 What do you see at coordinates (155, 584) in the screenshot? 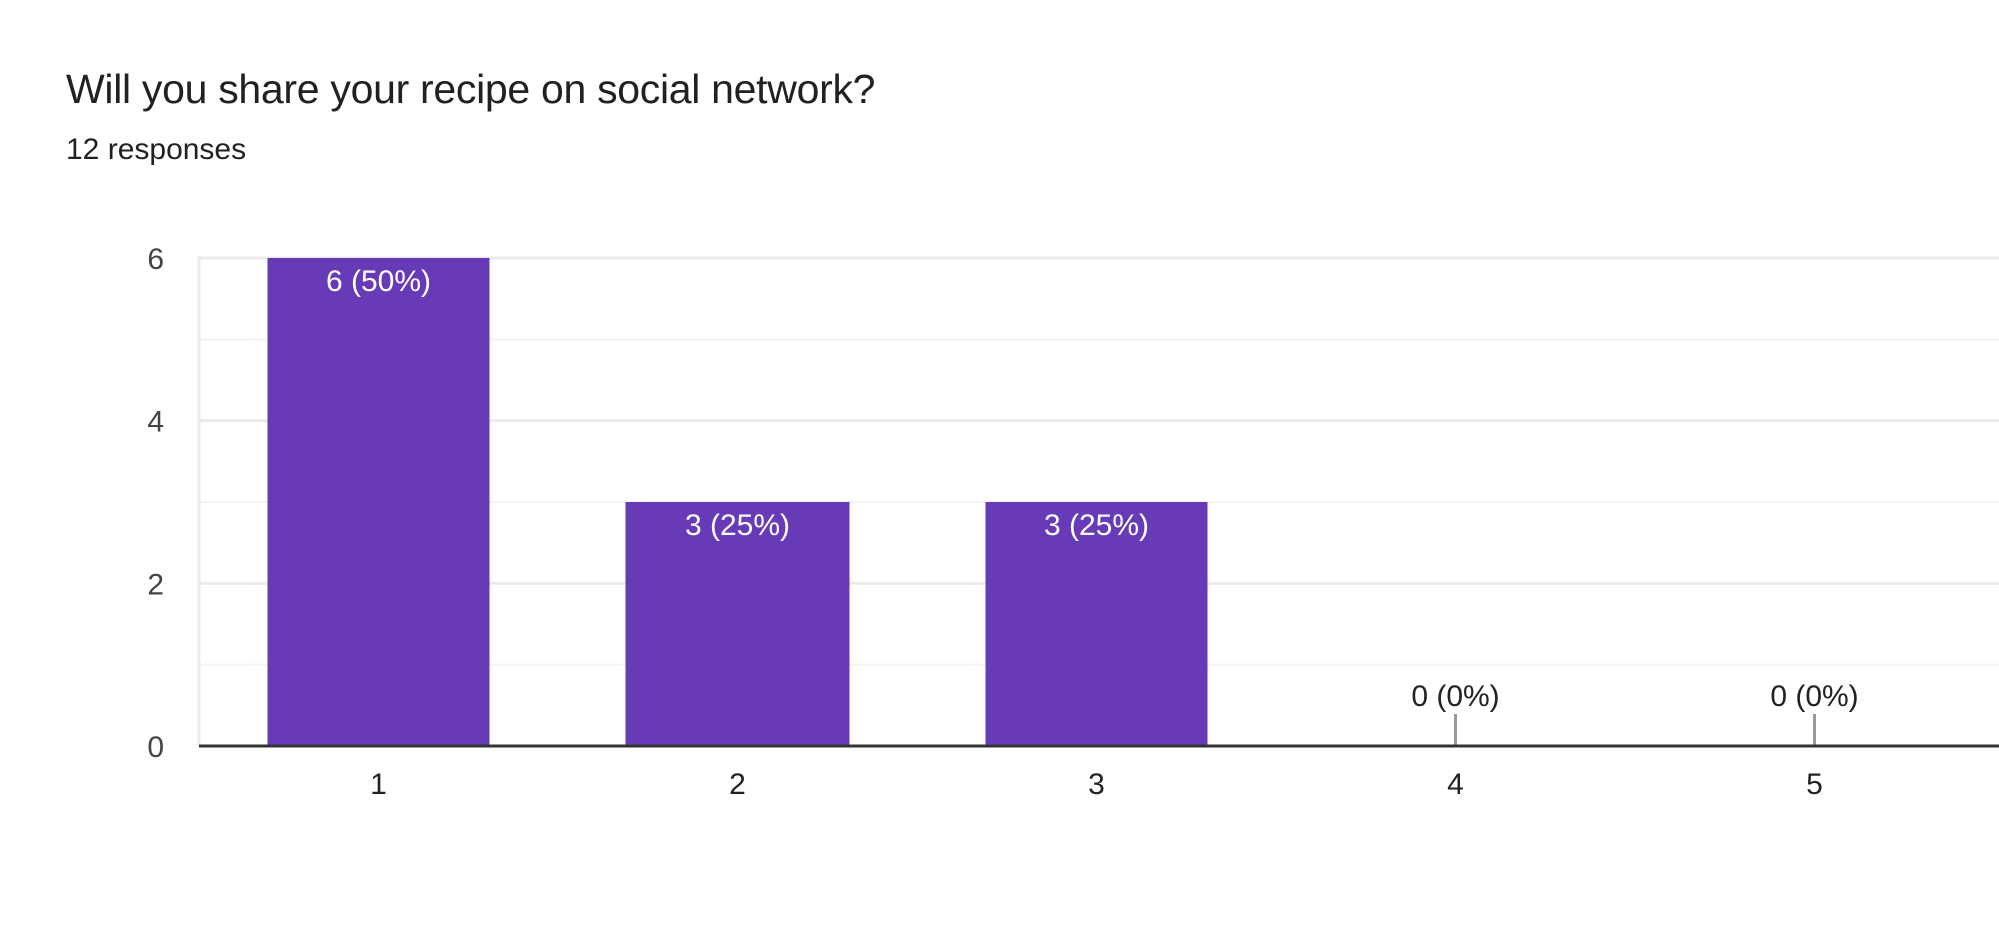
I see `y-tick-label: 2` at bounding box center [155, 584].